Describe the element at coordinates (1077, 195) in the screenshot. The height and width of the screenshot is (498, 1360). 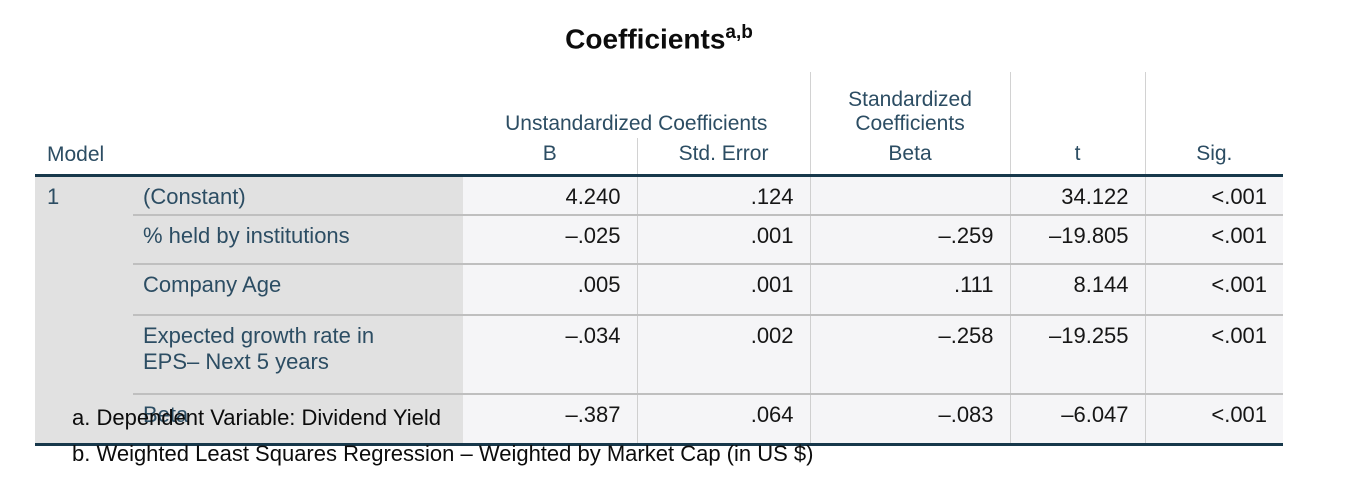
I see `cell-t: 34.122` at that location.